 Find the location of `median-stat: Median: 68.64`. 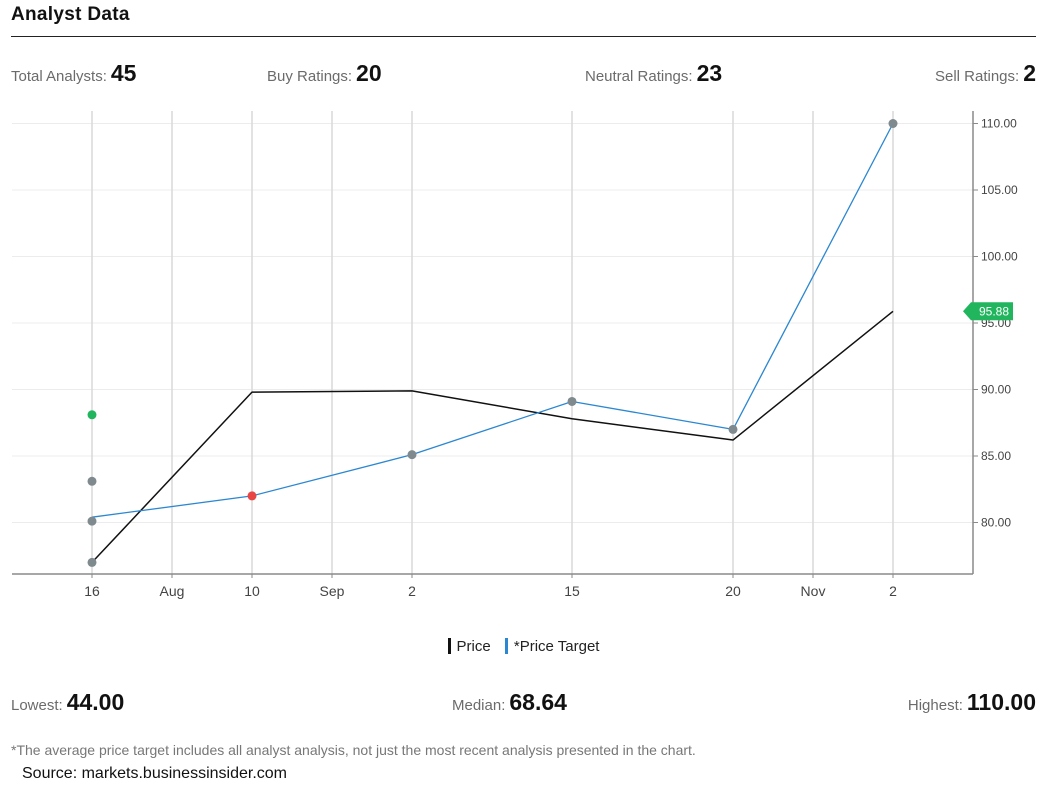

median-stat: Median: 68.64 is located at coordinates (509, 702).